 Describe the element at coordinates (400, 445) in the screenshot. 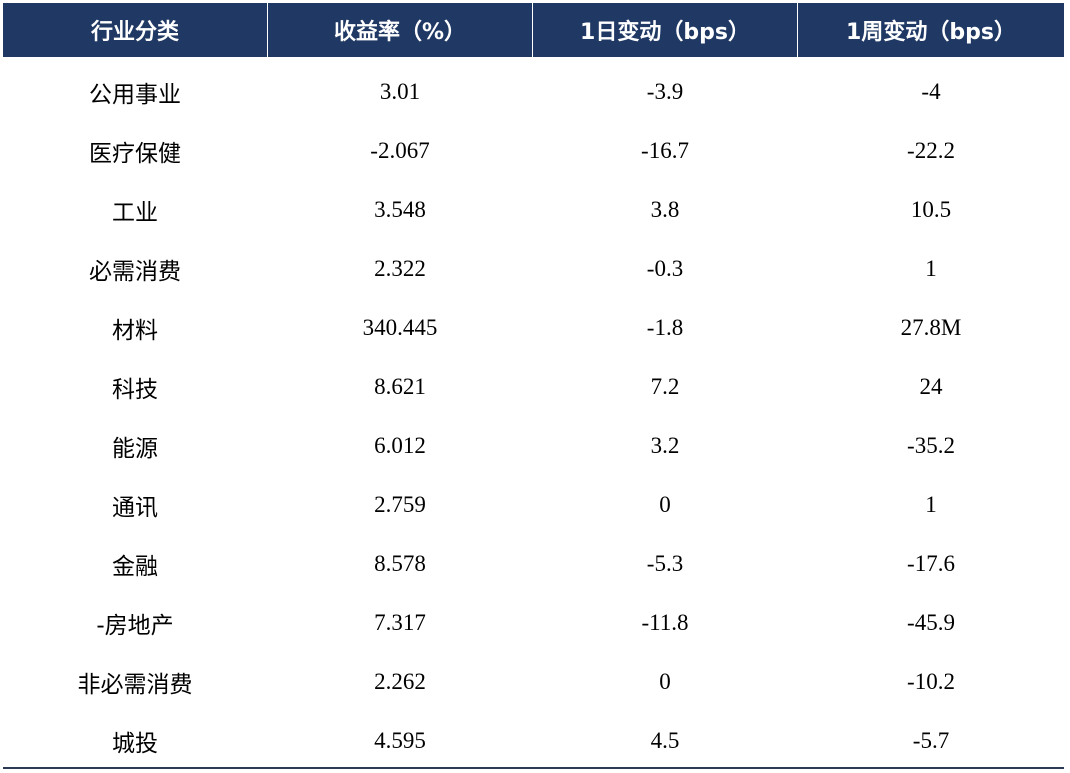

I see `value-cell: 6.012` at that location.